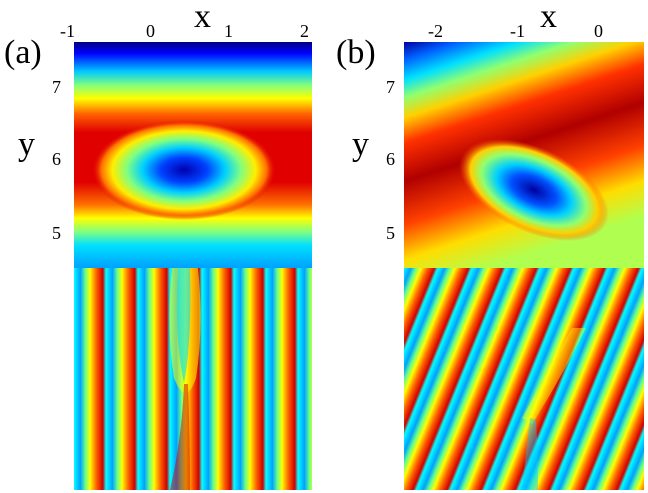 The width and height of the screenshot is (648, 493). Describe the element at coordinates (23, 52) in the screenshot. I see `panel-a-label: (a)` at that location.